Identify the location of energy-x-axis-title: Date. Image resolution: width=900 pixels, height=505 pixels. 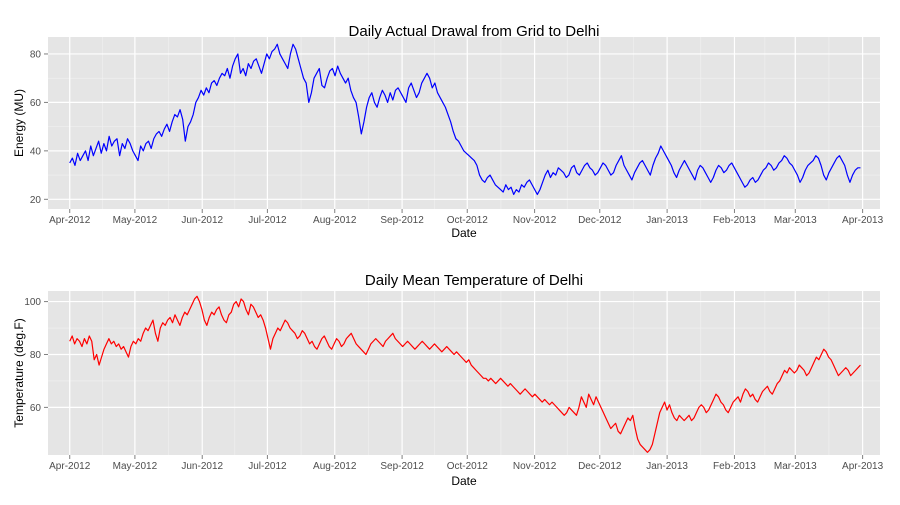
(464, 233).